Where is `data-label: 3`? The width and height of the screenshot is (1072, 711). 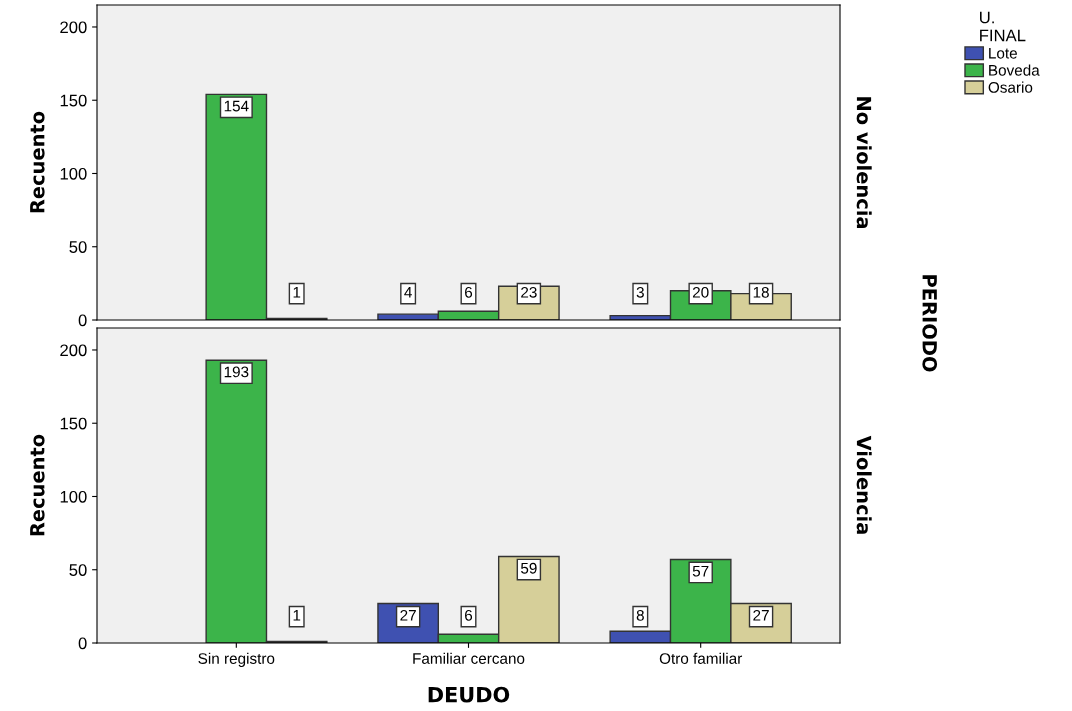 data-label: 3 is located at coordinates (640, 292).